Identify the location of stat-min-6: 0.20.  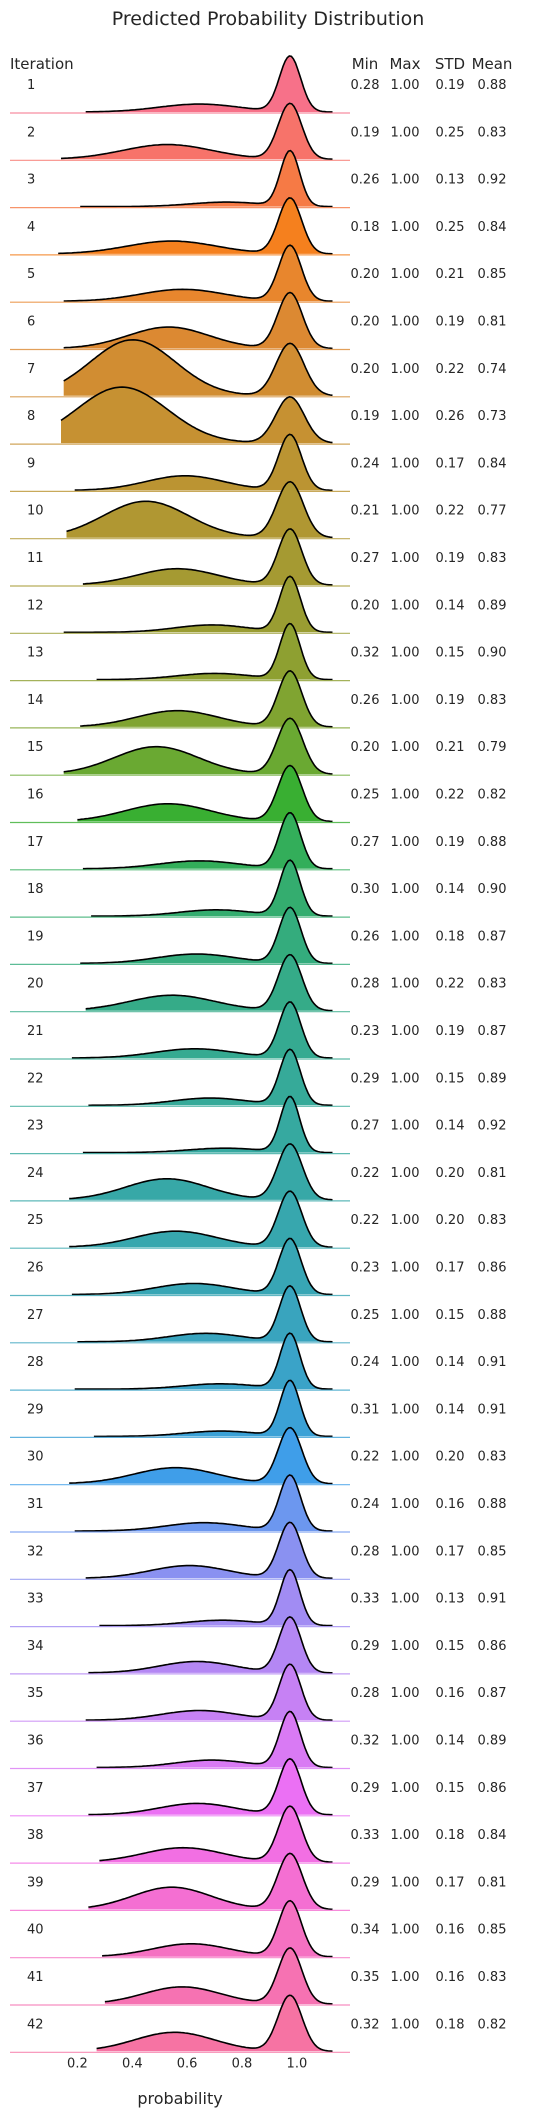
(365, 322).